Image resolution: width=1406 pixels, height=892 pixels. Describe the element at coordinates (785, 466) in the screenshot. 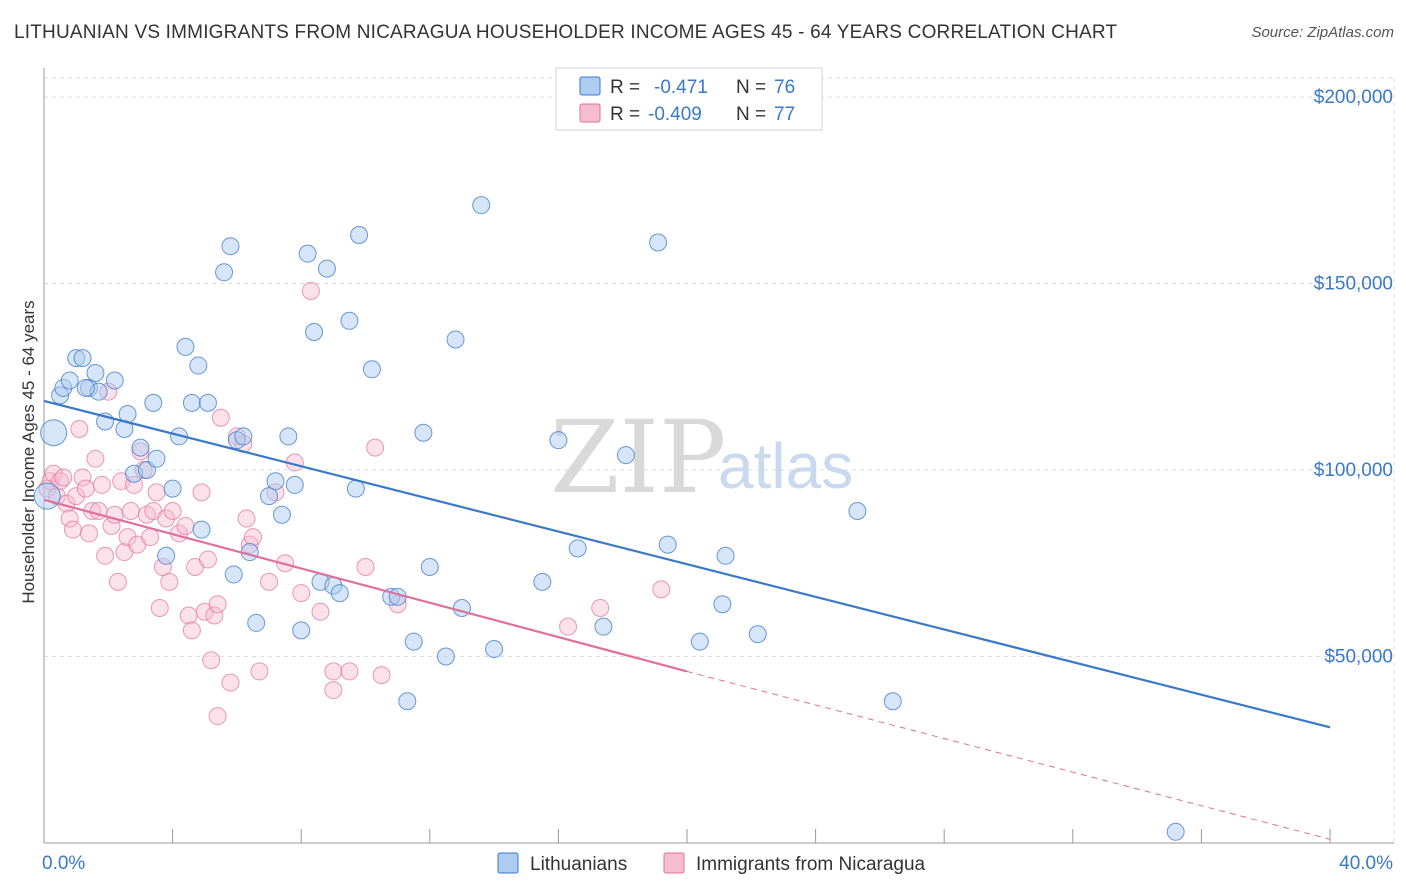

I see `watermark-atlas: atlas` at that location.